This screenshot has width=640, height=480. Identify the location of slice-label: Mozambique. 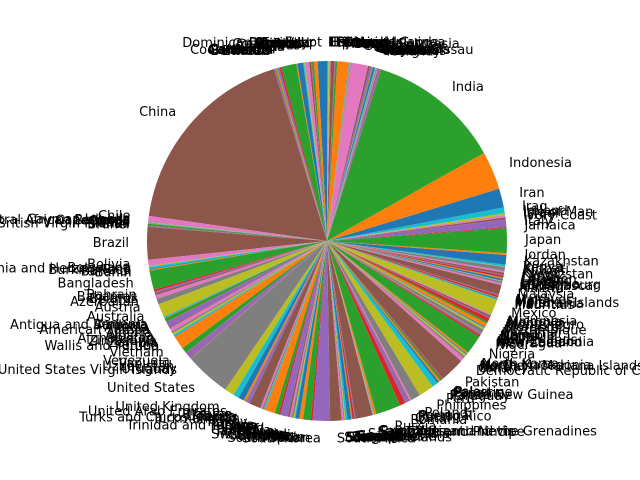
(544, 330).